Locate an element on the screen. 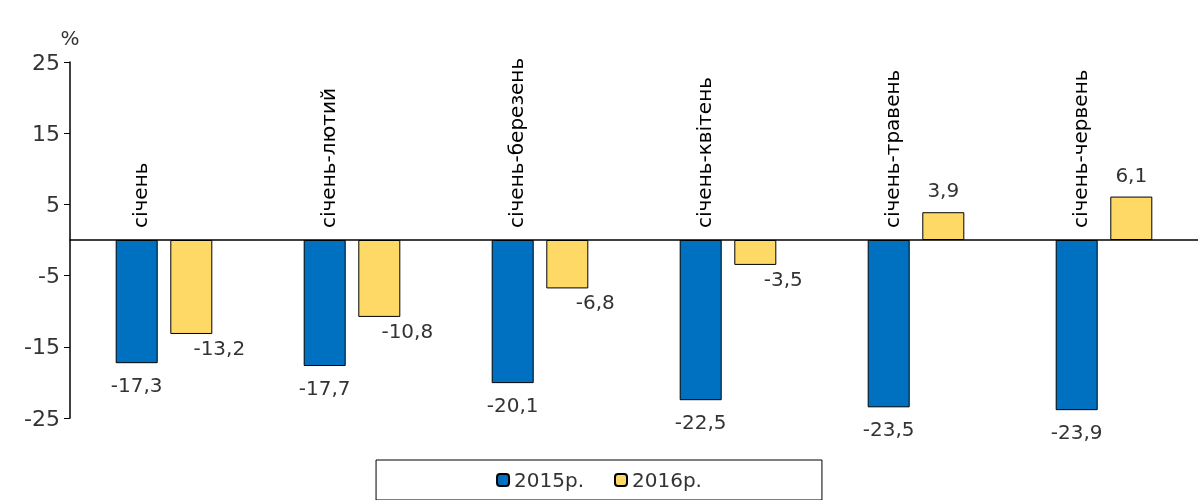 The width and height of the screenshot is (1198, 500). data-label: -17,3 is located at coordinates (136, 385).